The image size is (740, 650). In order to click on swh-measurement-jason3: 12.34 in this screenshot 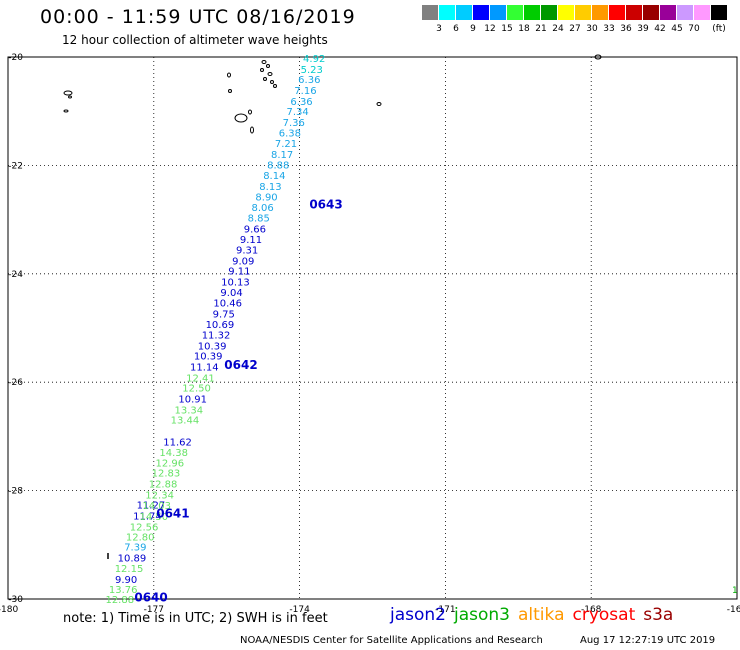, I will do `click(159, 495)`.